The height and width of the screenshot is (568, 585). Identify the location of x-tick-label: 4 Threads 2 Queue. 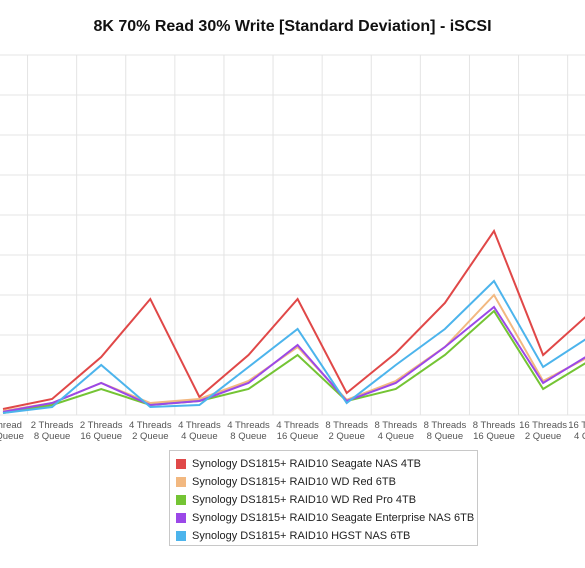
(150, 431).